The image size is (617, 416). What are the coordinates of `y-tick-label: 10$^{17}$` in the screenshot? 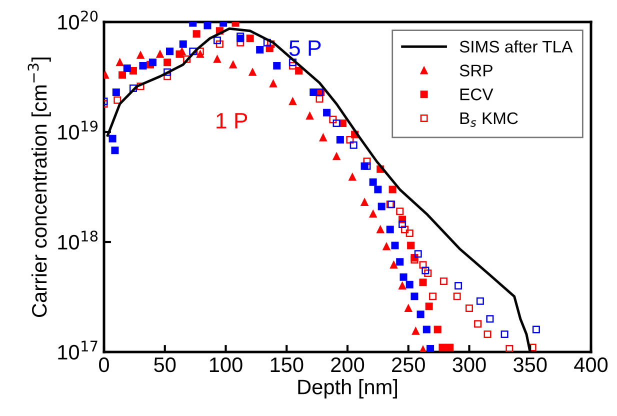 It's located at (78, 350).